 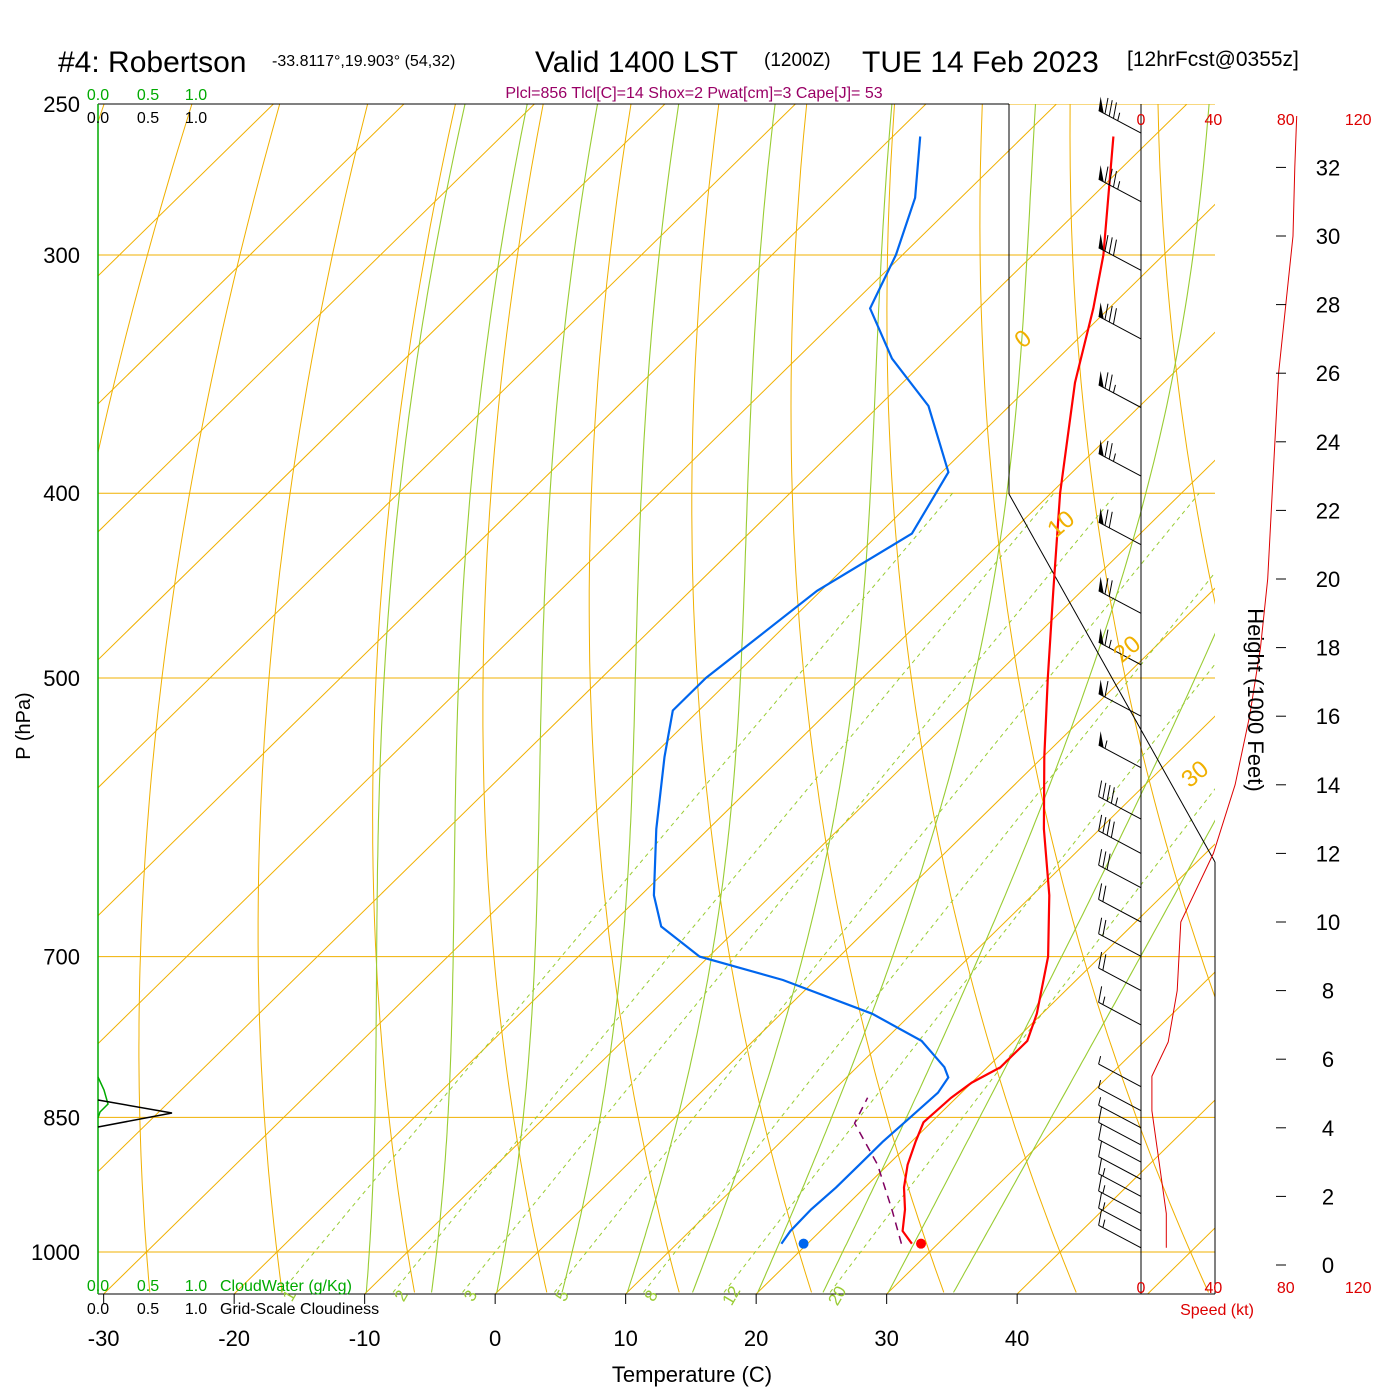 I want to click on cloud-water-profile, so click(x=103, y=1097).